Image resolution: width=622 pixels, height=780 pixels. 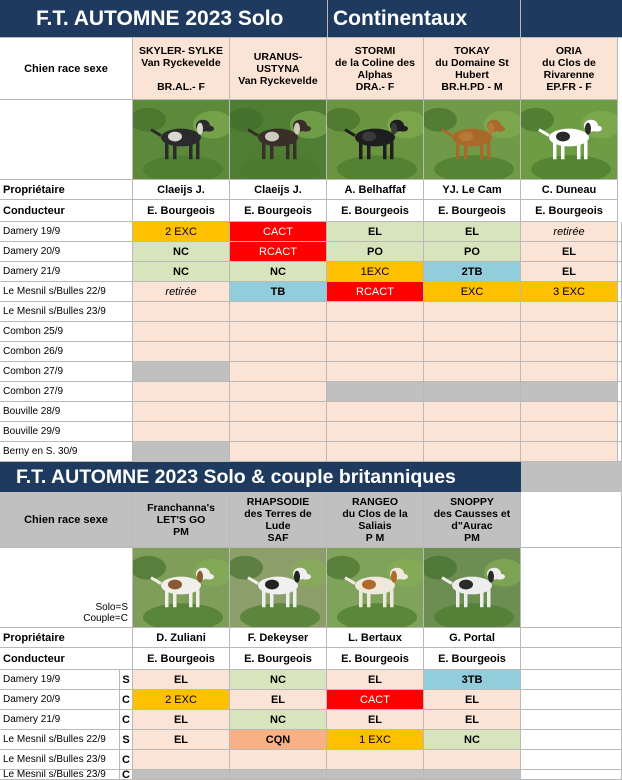 I want to click on section2-dog-name: SNOPPY des Causses et d"Aurac PM, so click(x=472, y=520).